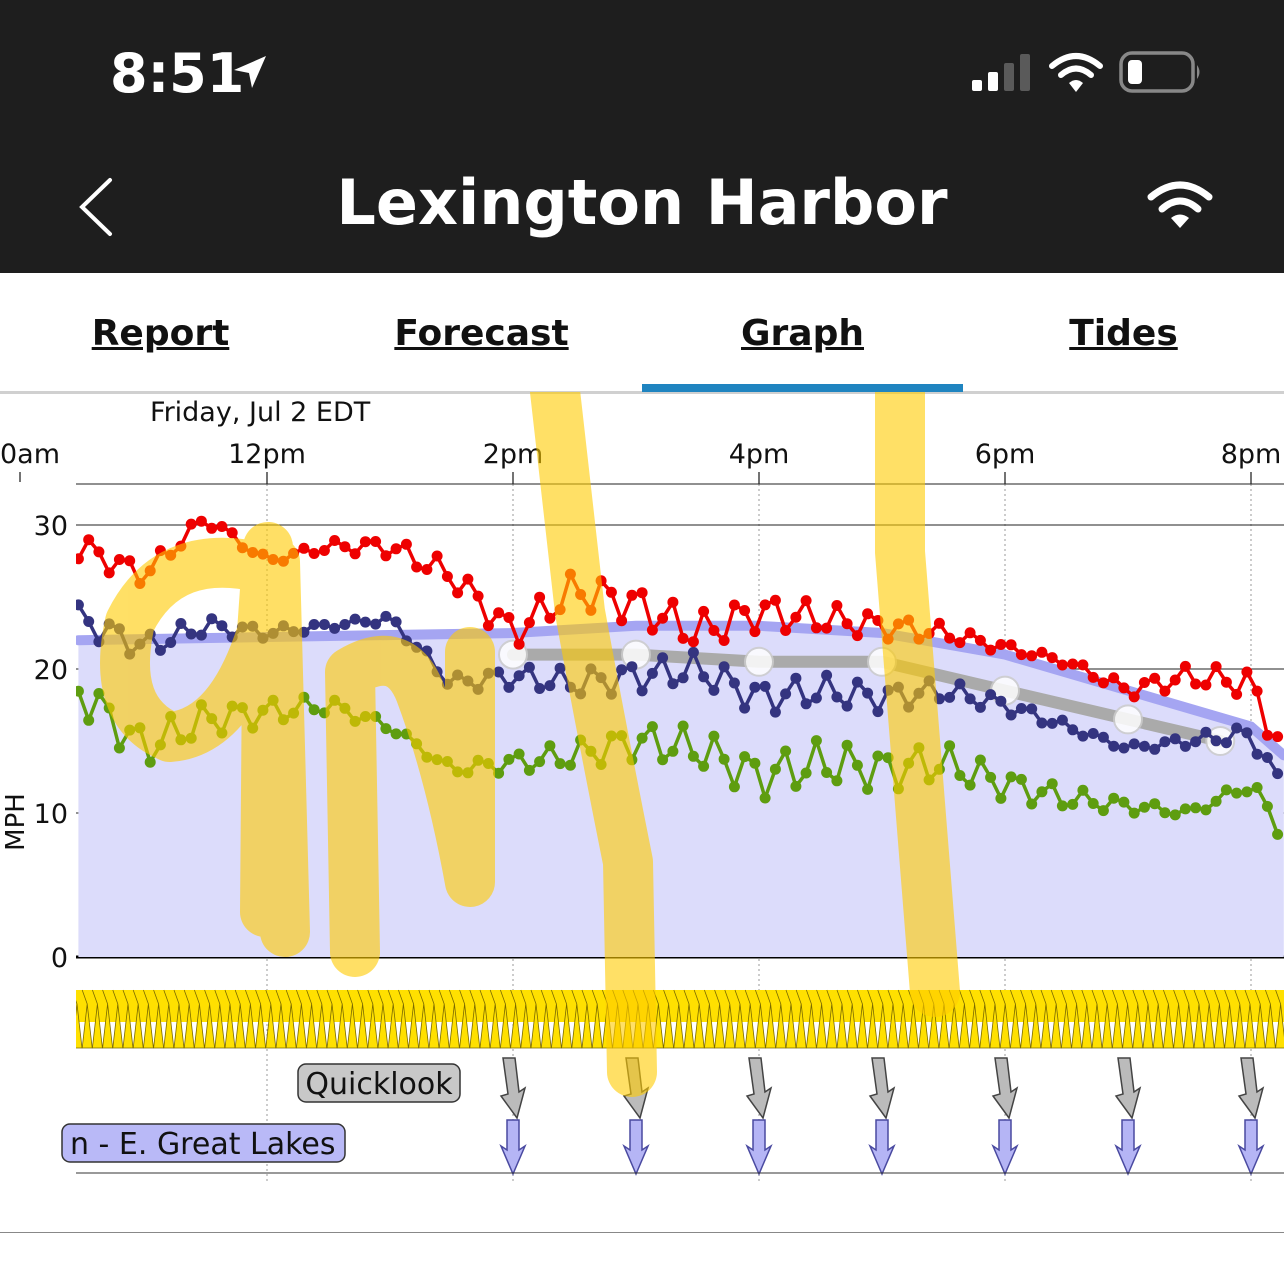 The height and width of the screenshot is (1264, 1284). What do you see at coordinates (1123, 333) in the screenshot?
I see `tab-tides: Tides` at bounding box center [1123, 333].